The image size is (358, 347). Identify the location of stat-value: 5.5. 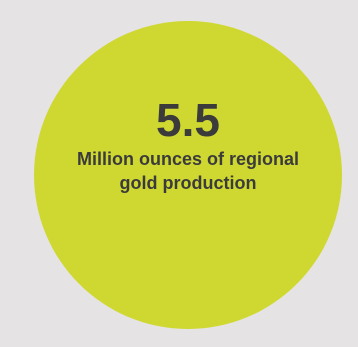
(188, 120).